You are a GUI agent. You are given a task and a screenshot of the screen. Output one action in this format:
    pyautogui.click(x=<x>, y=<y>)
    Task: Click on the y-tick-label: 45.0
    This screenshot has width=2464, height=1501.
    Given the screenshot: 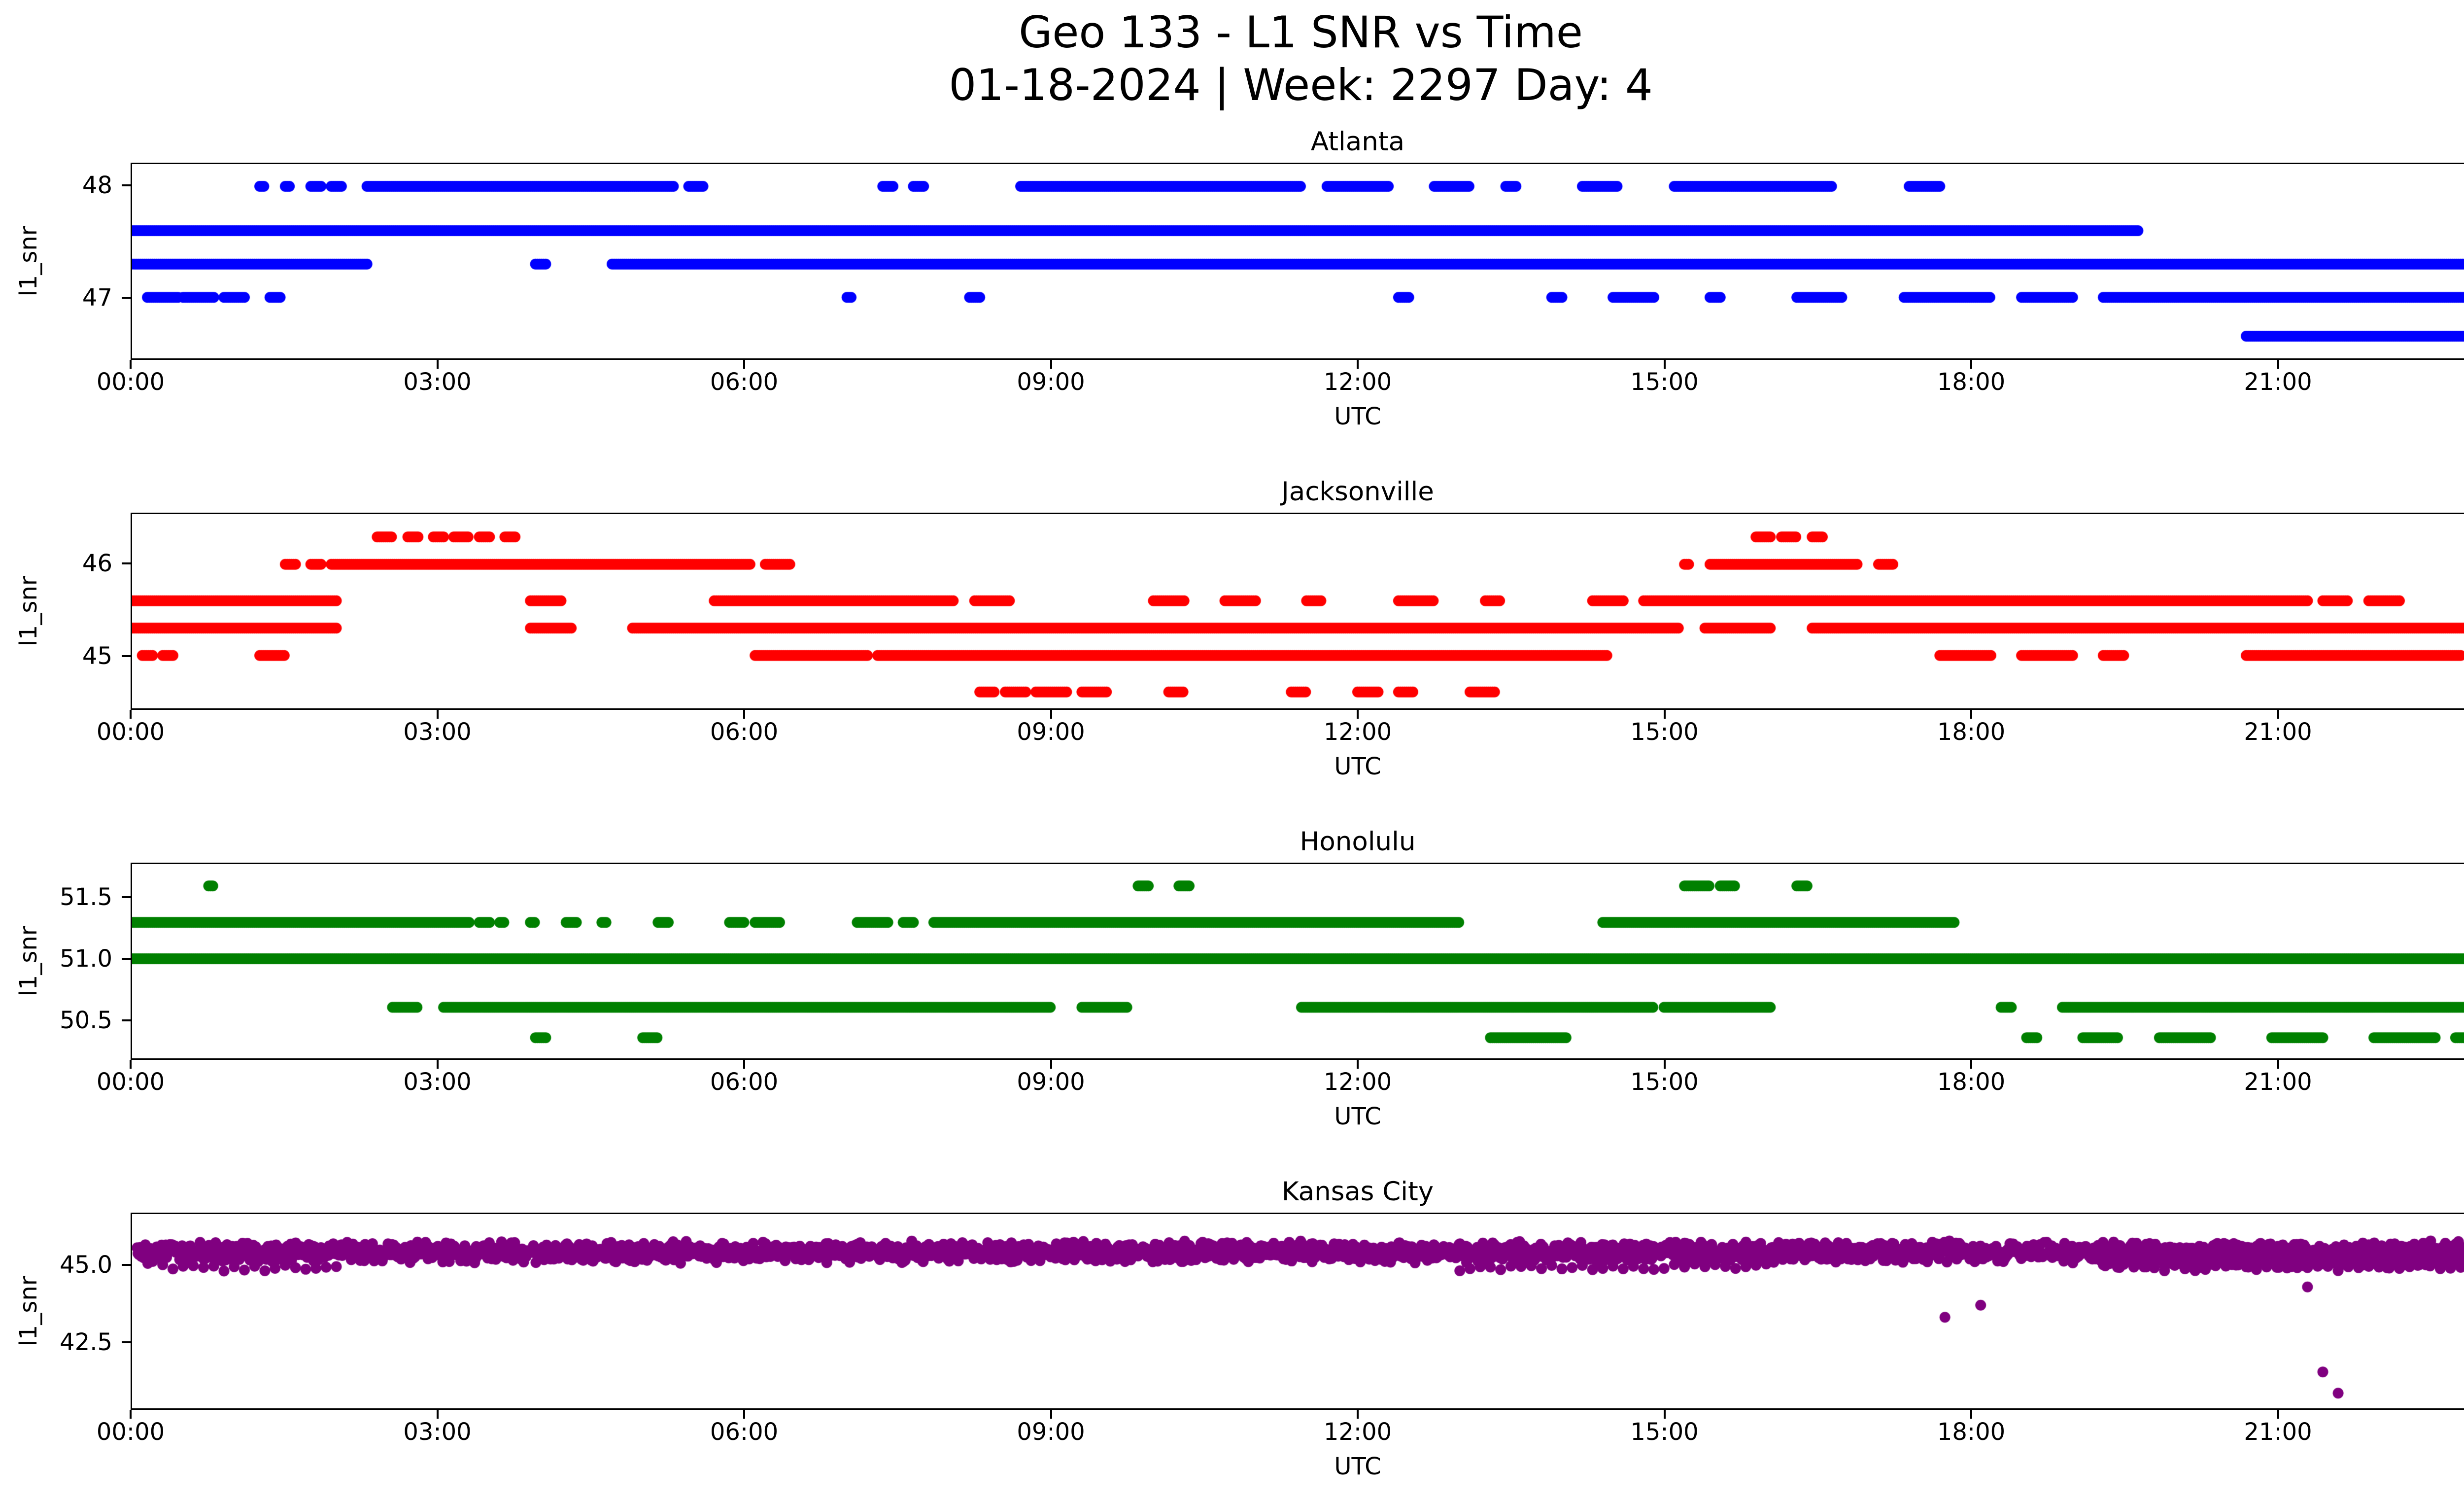 What is the action you would take?
    pyautogui.click(x=86, y=1265)
    